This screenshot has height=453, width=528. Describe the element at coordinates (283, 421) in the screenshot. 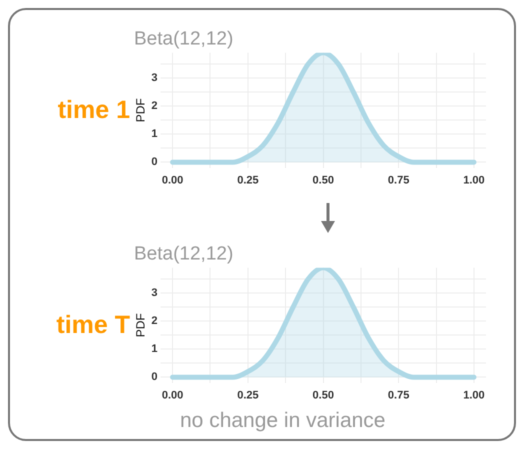

I see `text: no change in variance` at that location.